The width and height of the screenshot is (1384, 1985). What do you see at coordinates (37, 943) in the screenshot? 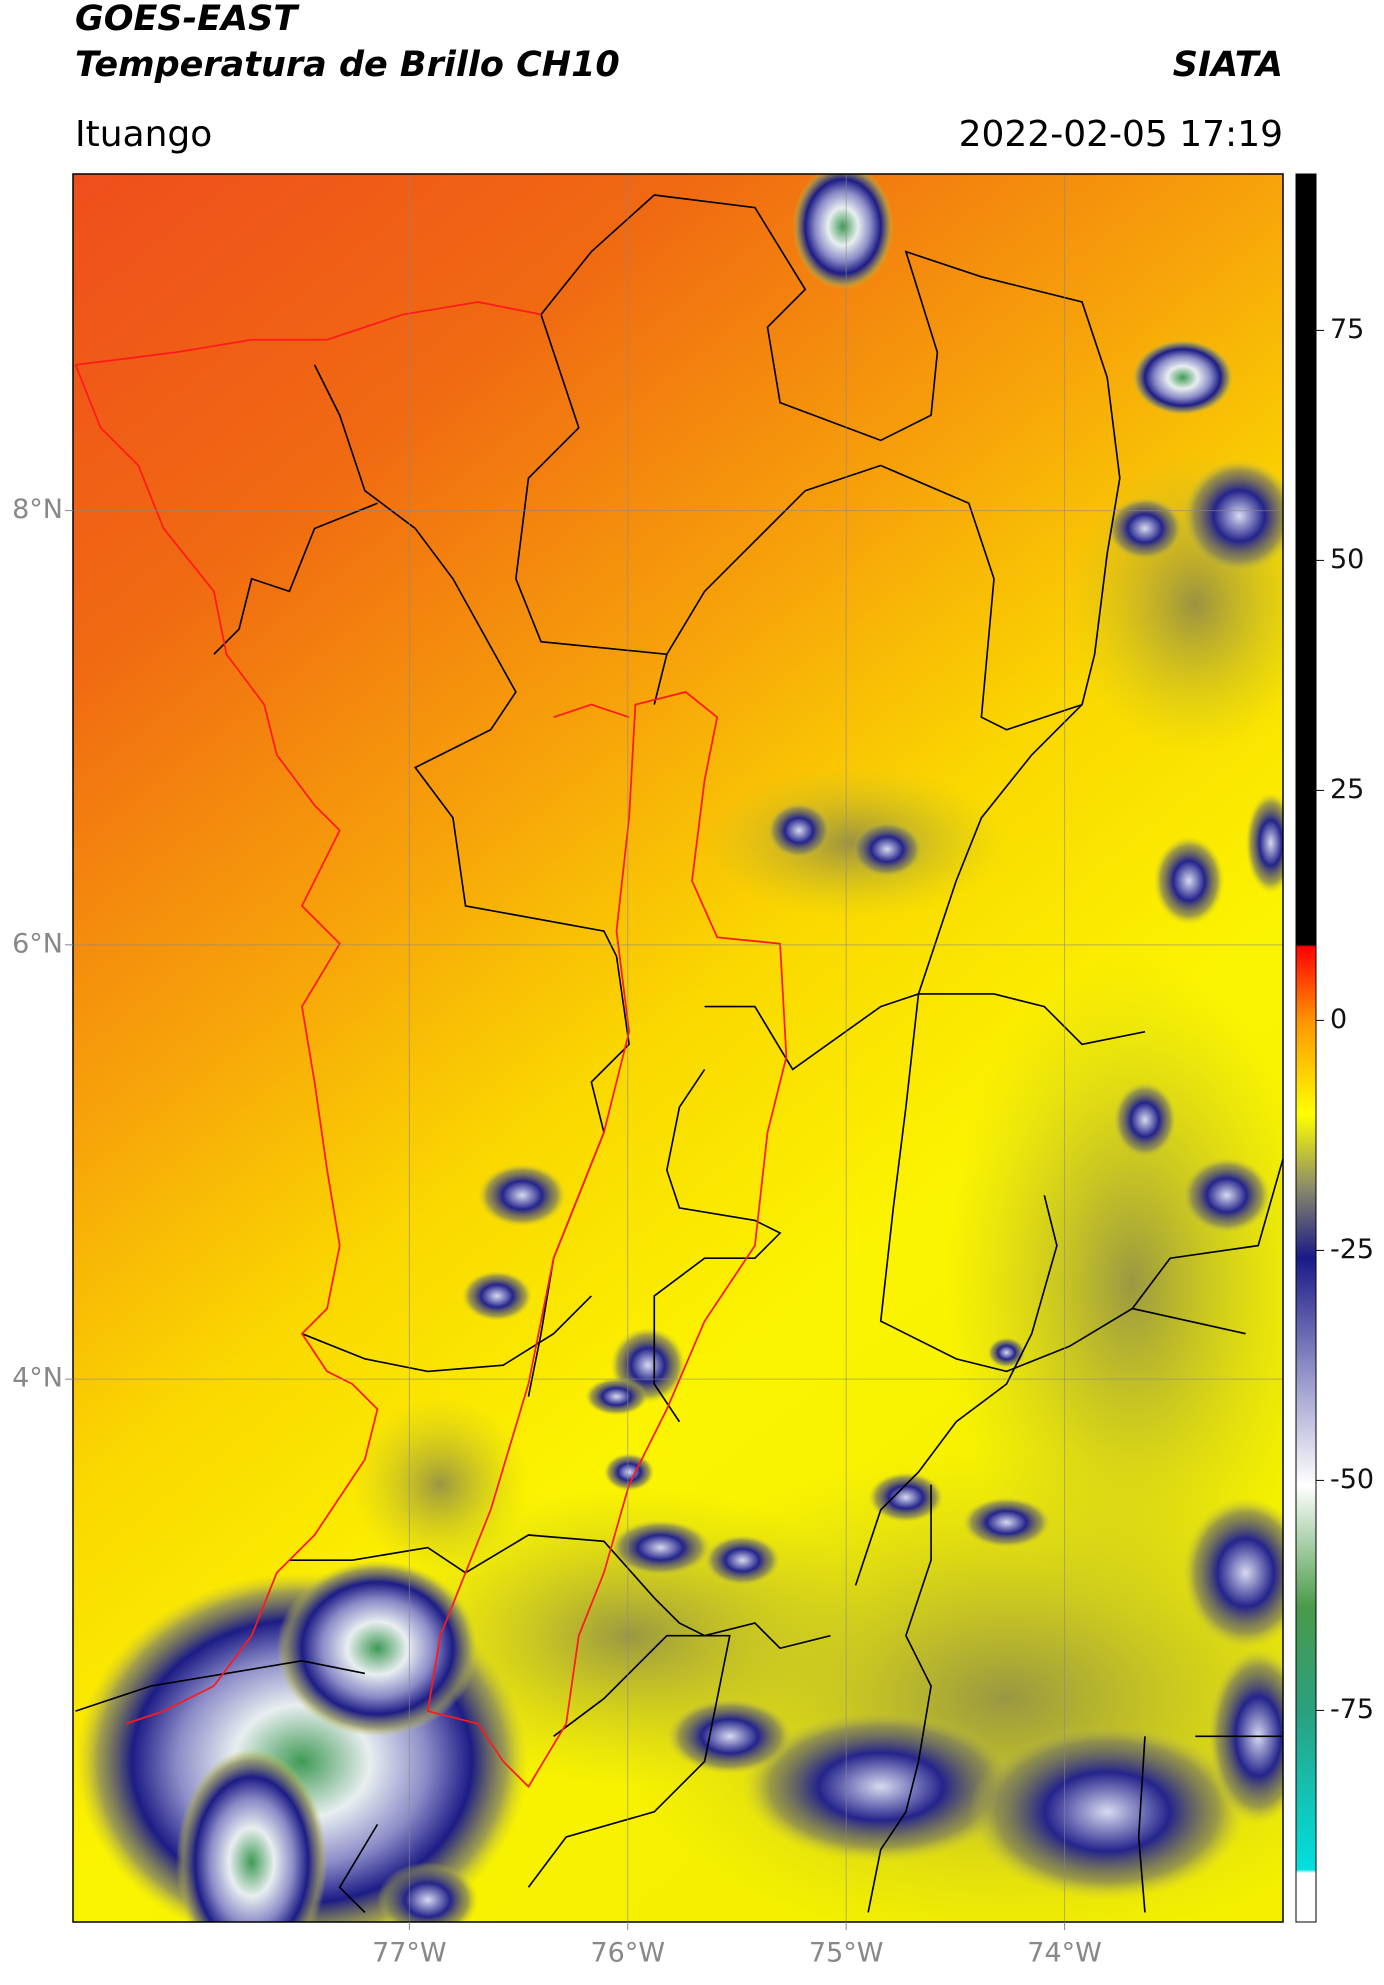
I see `y-tick-label: 6°N` at bounding box center [37, 943].